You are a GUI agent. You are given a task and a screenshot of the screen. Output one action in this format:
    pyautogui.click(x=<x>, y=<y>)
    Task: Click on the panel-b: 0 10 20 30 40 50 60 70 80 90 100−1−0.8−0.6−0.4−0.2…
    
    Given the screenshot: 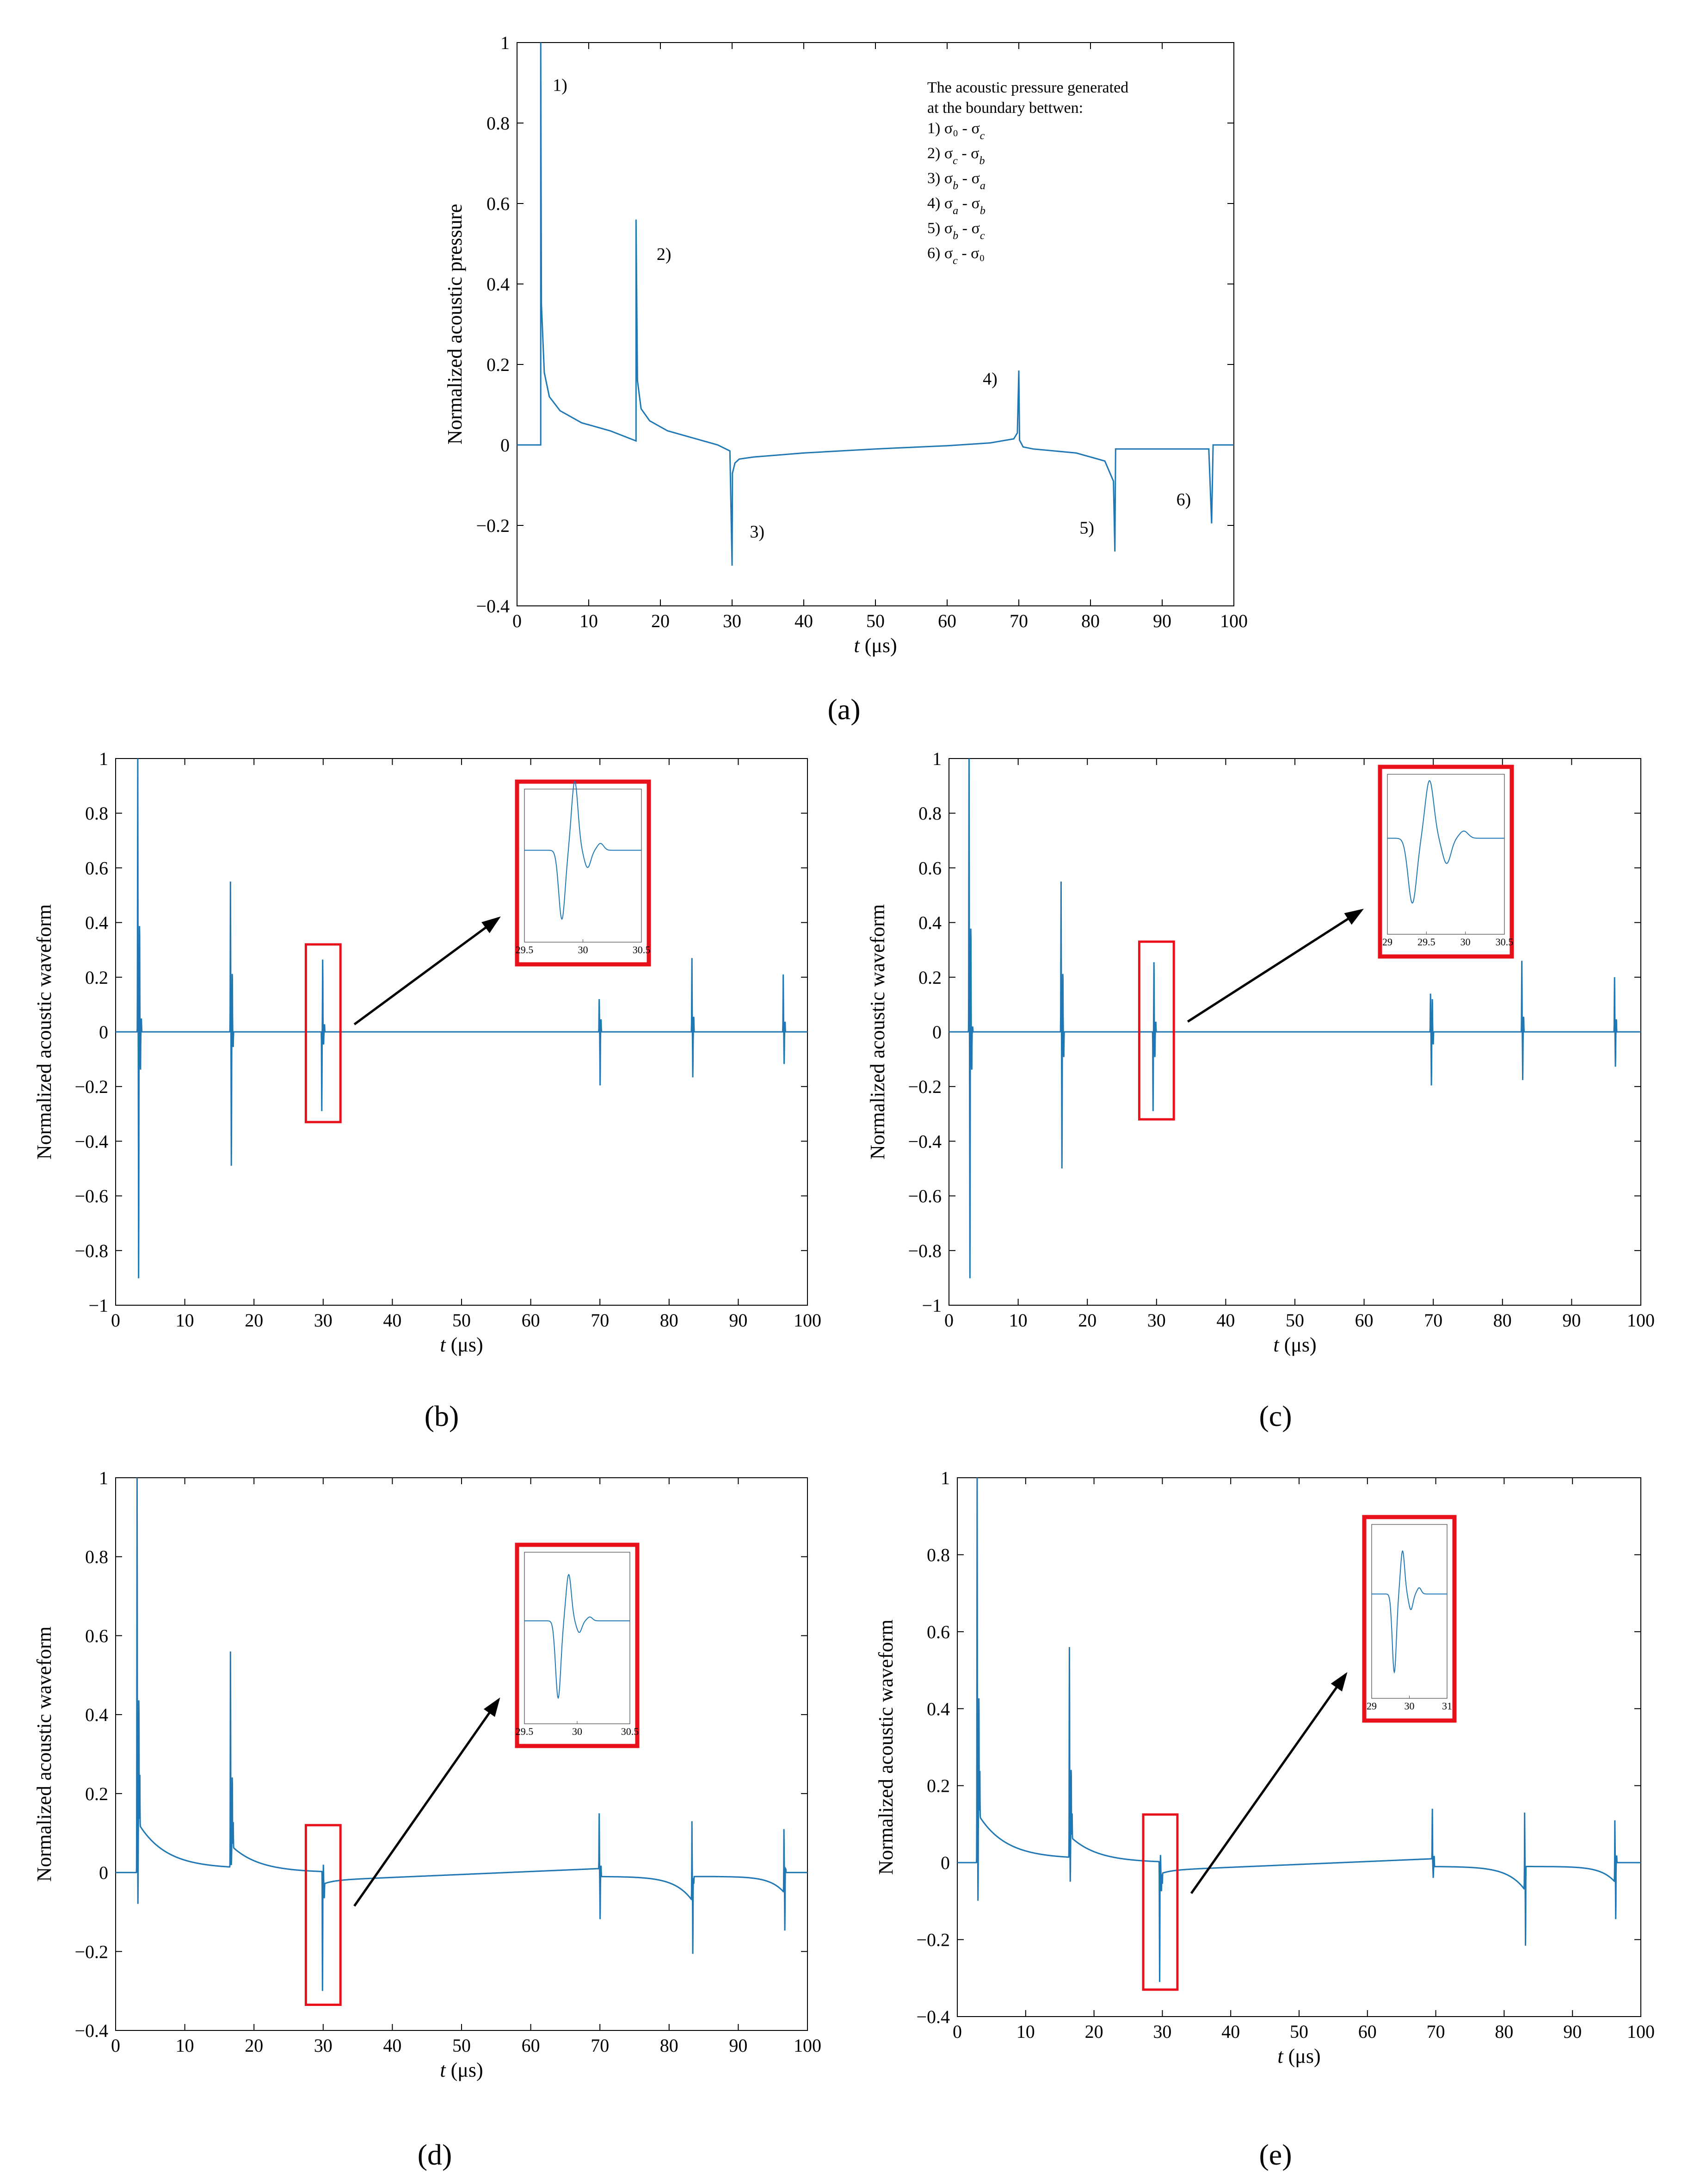 What is the action you would take?
    pyautogui.click(x=427, y=1052)
    